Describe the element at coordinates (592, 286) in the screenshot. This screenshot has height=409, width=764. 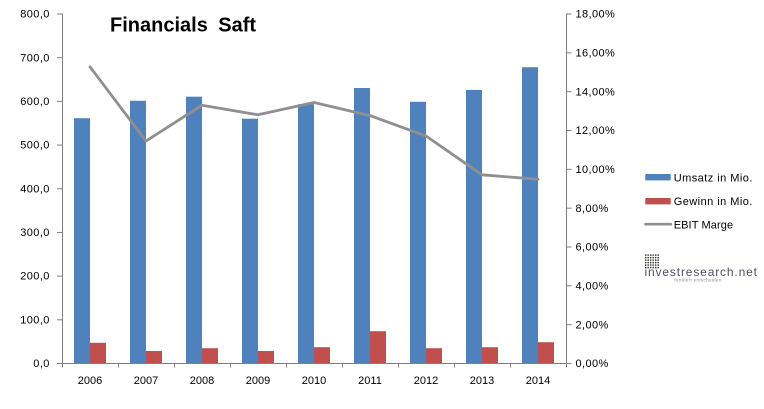
I see `svg-text: 4,00%` at that location.